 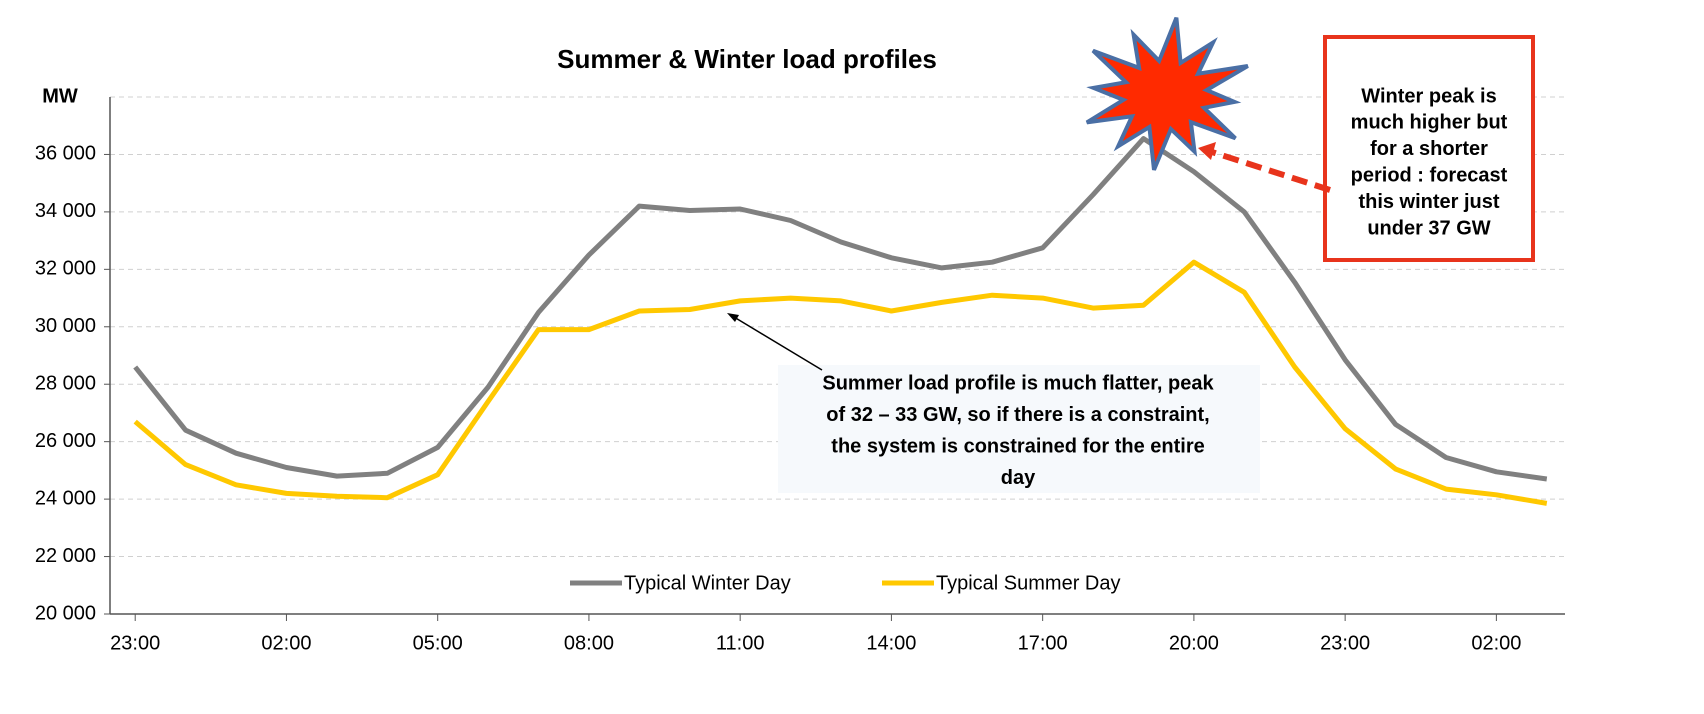 I want to click on starburst, so click(x=1167, y=93).